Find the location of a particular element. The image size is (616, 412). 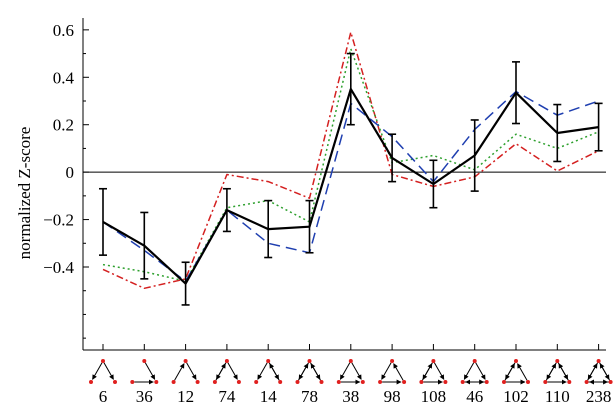

x-tick-label: 238 is located at coordinates (599, 396).